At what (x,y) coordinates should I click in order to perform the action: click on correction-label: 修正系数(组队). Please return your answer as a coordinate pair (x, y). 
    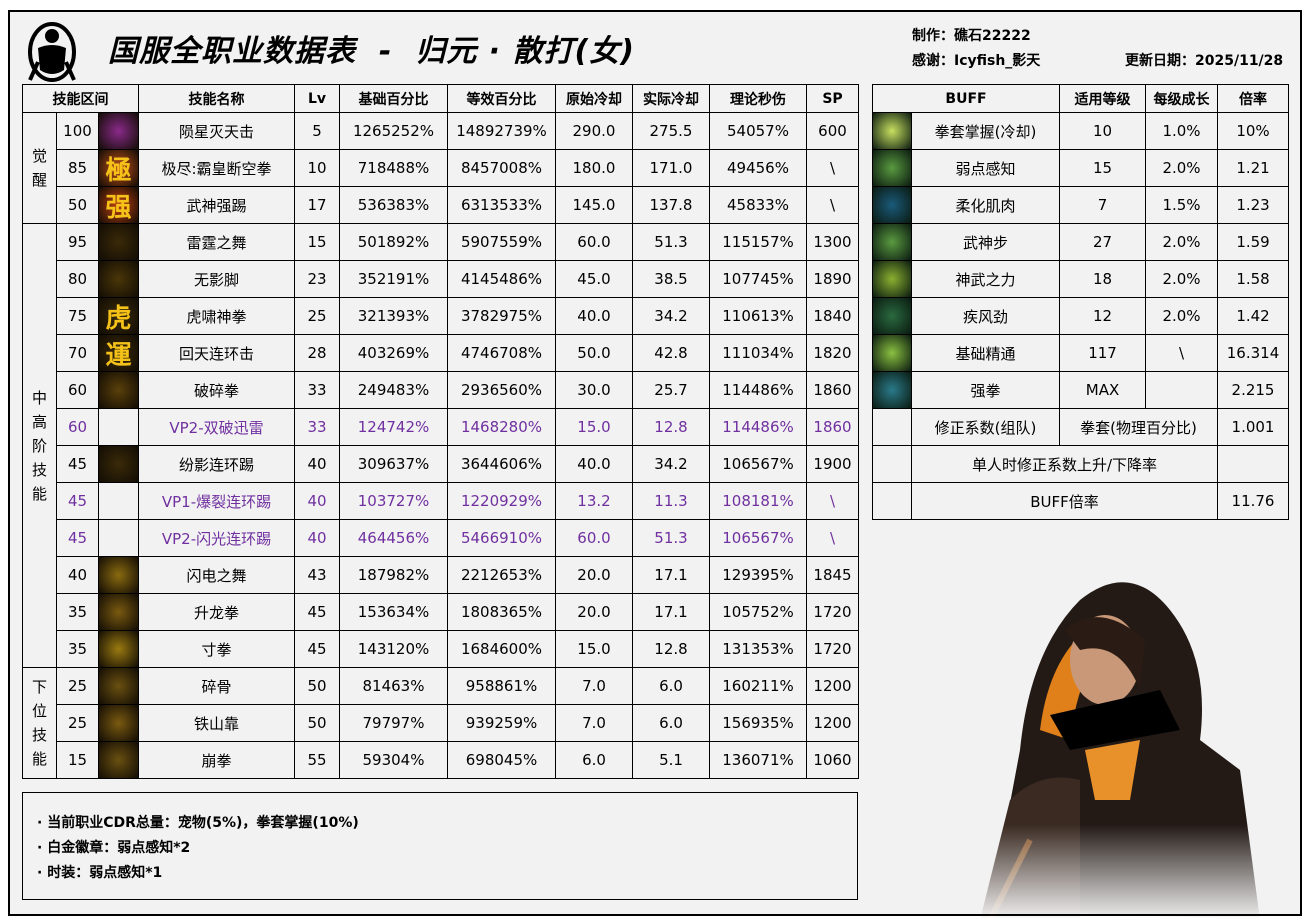
    Looking at the image, I should click on (985, 427).